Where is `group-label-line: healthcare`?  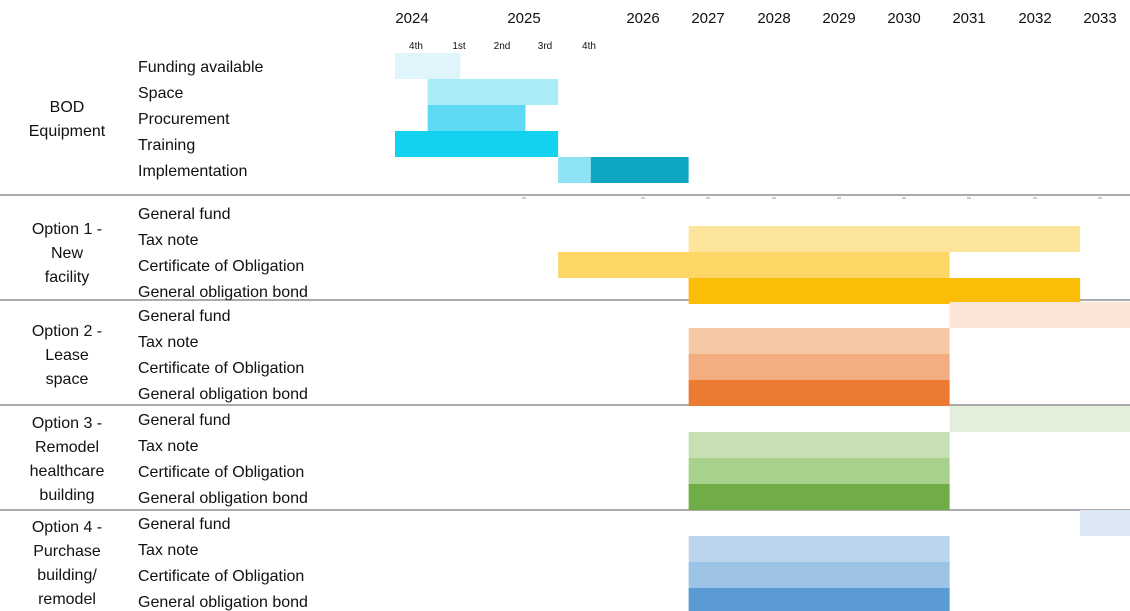
group-label-line: healthcare is located at coordinates (67, 471).